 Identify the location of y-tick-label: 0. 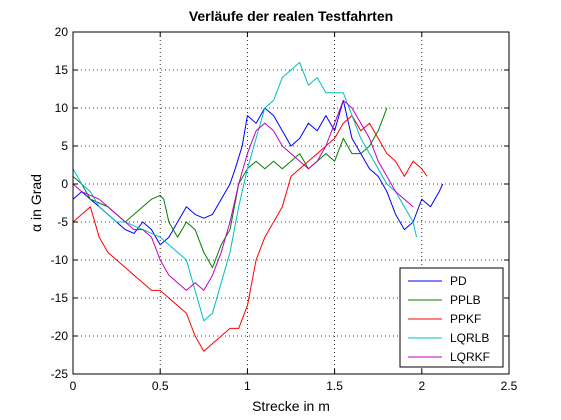
(64, 184).